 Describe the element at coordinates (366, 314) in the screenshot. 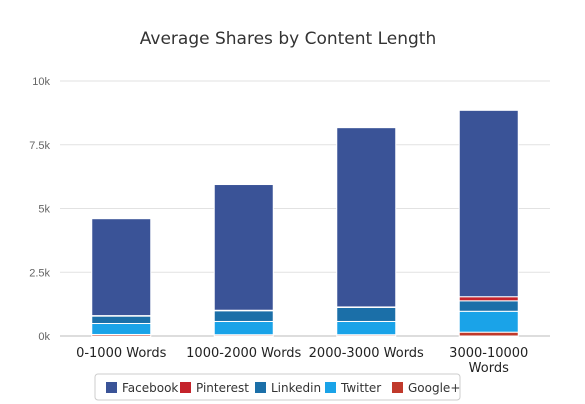

I see `bar-linkedin-2000-3000-words` at that location.